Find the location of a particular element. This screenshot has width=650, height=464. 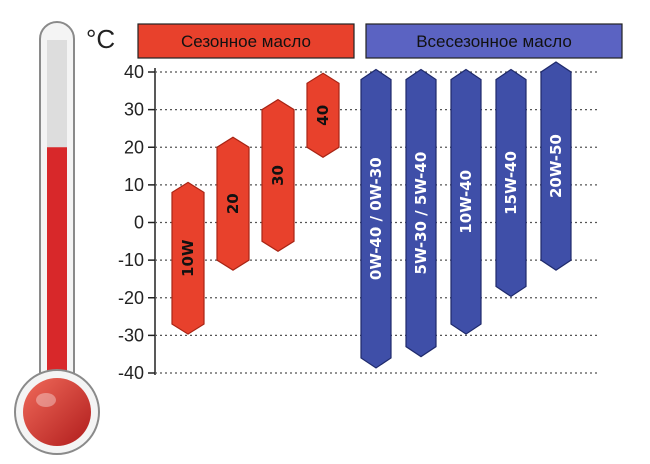

legend-seasonal-box is located at coordinates (246, 41).